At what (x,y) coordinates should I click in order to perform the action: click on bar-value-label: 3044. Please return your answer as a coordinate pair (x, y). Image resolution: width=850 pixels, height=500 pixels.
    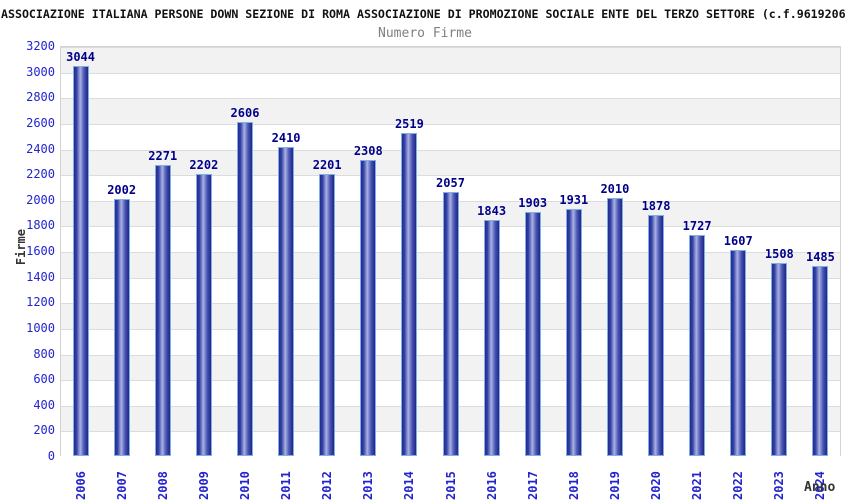
    Looking at the image, I should click on (80, 56).